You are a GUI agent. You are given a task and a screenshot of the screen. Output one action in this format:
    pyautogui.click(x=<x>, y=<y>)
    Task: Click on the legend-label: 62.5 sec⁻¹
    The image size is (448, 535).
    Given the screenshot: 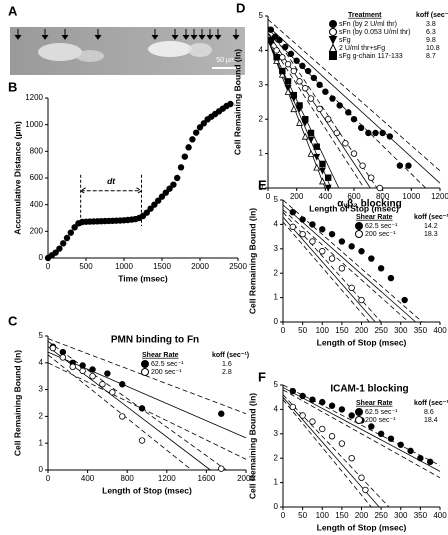 What is the action you would take?
    pyautogui.click(x=381, y=412)
    